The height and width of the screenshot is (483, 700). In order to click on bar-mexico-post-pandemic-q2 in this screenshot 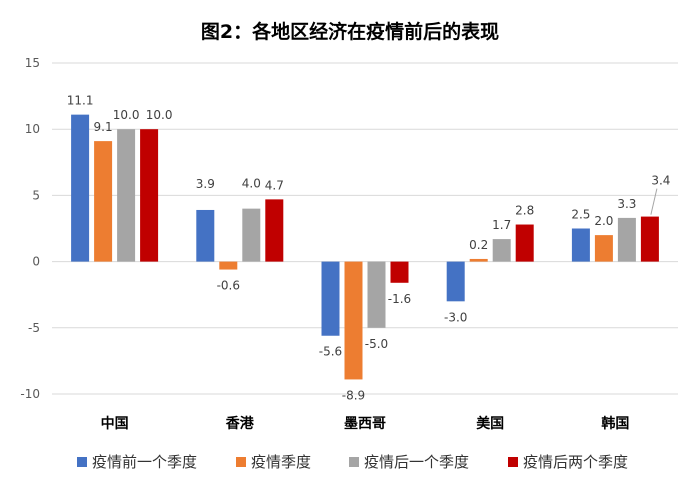, I will do `click(399, 272)`.